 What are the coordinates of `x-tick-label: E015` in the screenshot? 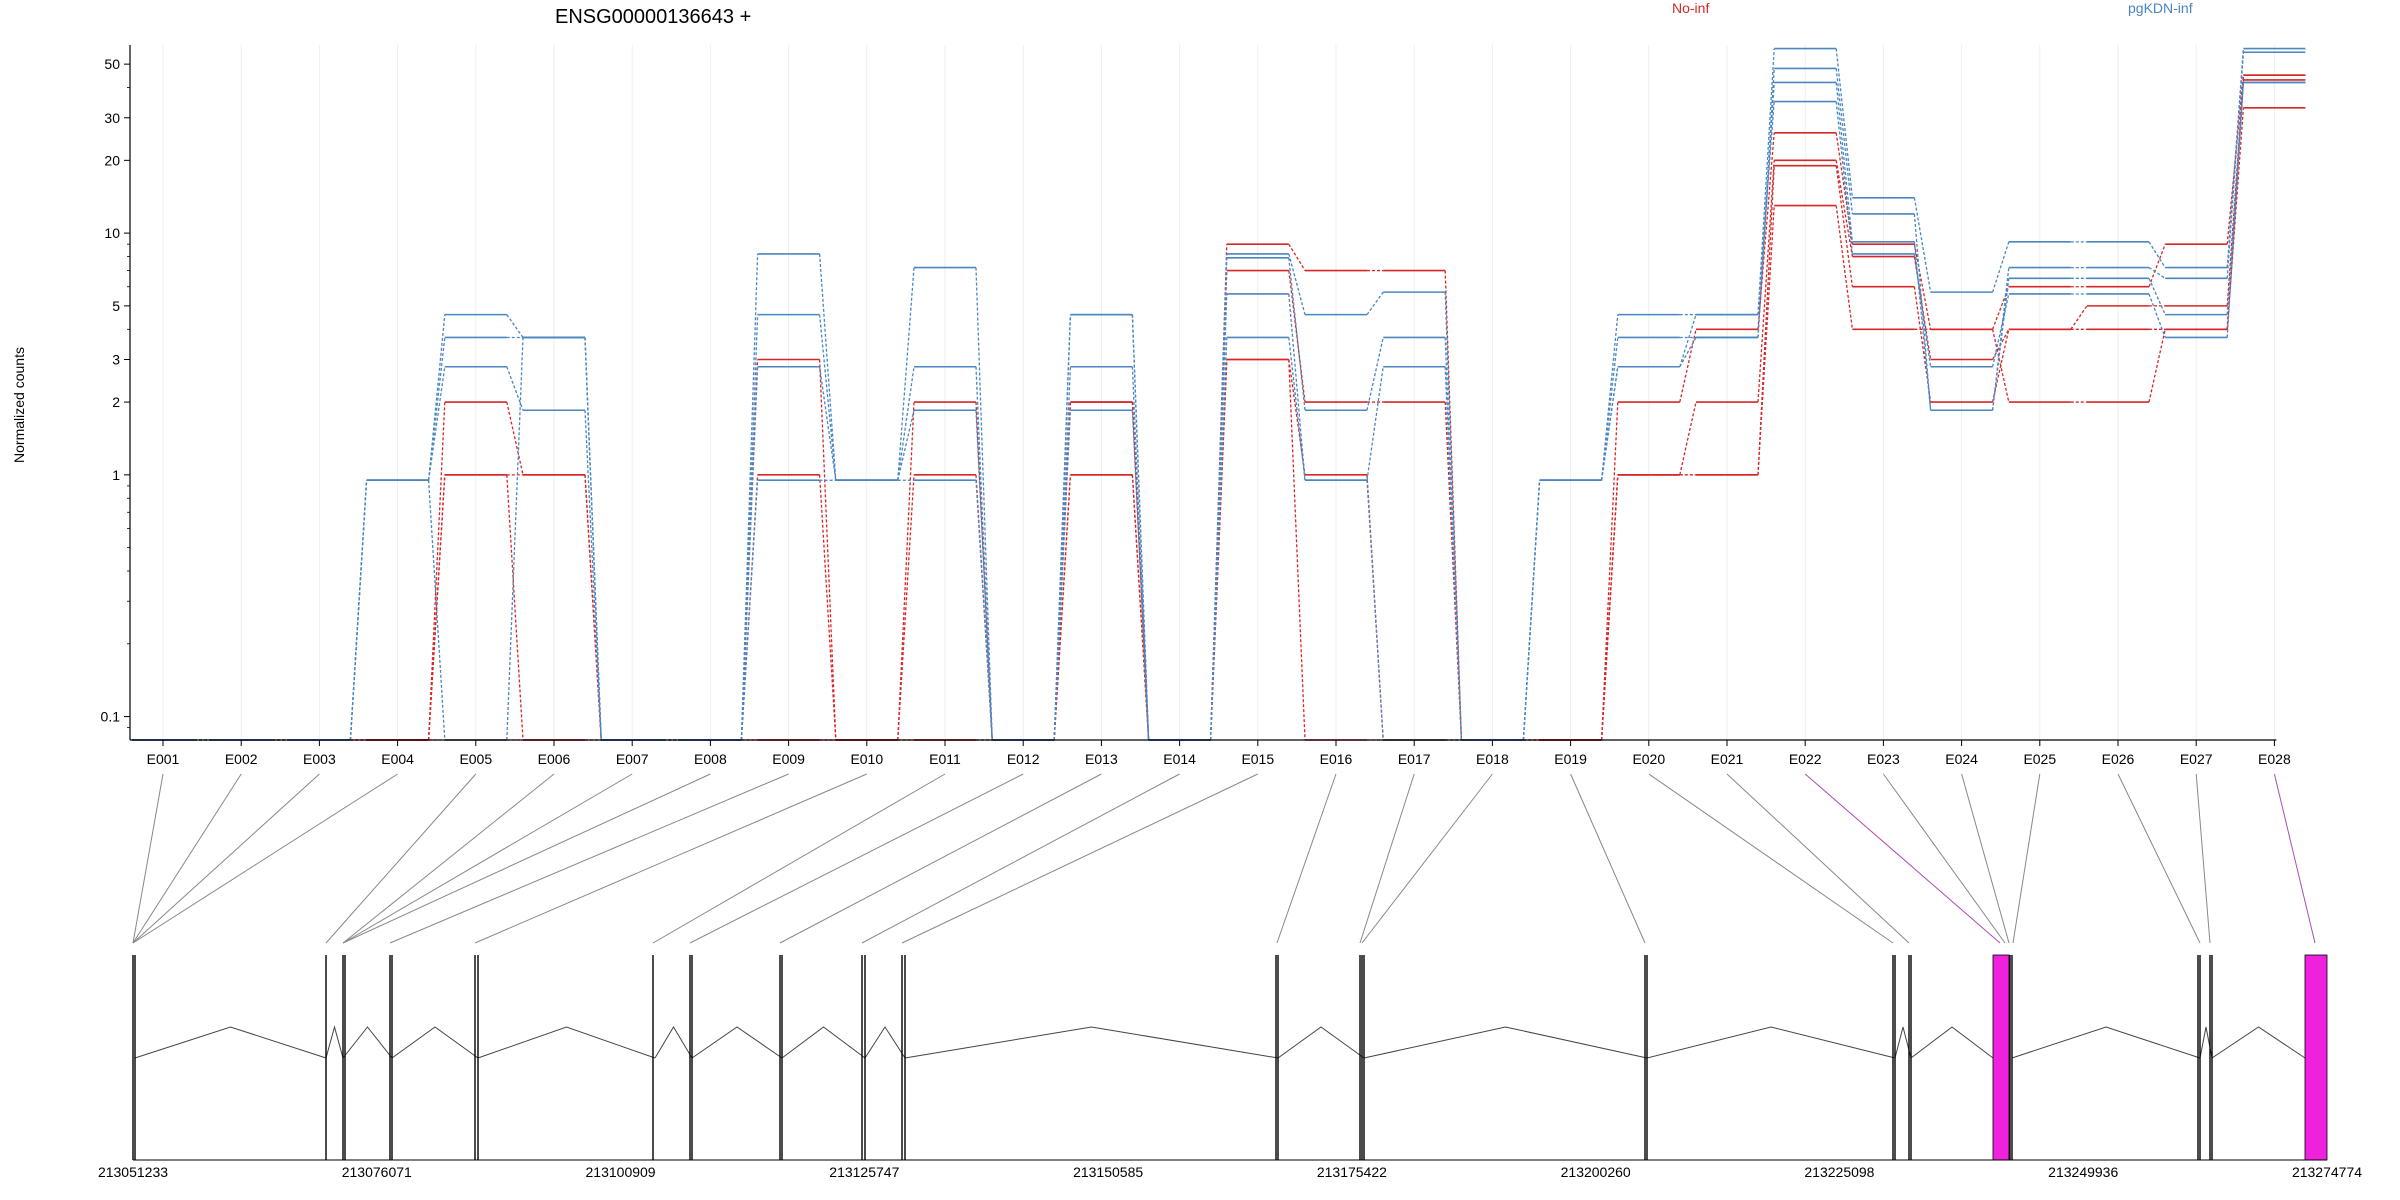 It's located at (1257, 759).